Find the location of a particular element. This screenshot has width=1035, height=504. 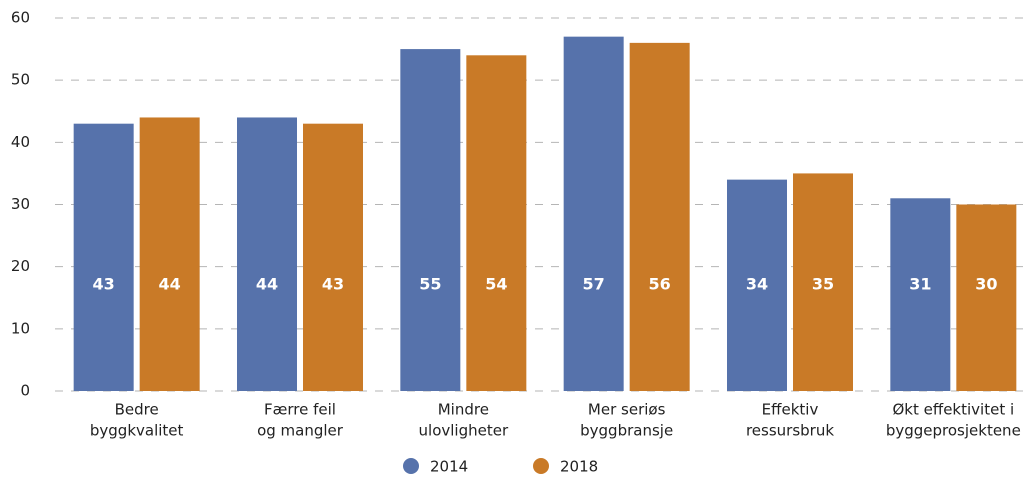

x-tick-label: byggbransje is located at coordinates (626, 431).